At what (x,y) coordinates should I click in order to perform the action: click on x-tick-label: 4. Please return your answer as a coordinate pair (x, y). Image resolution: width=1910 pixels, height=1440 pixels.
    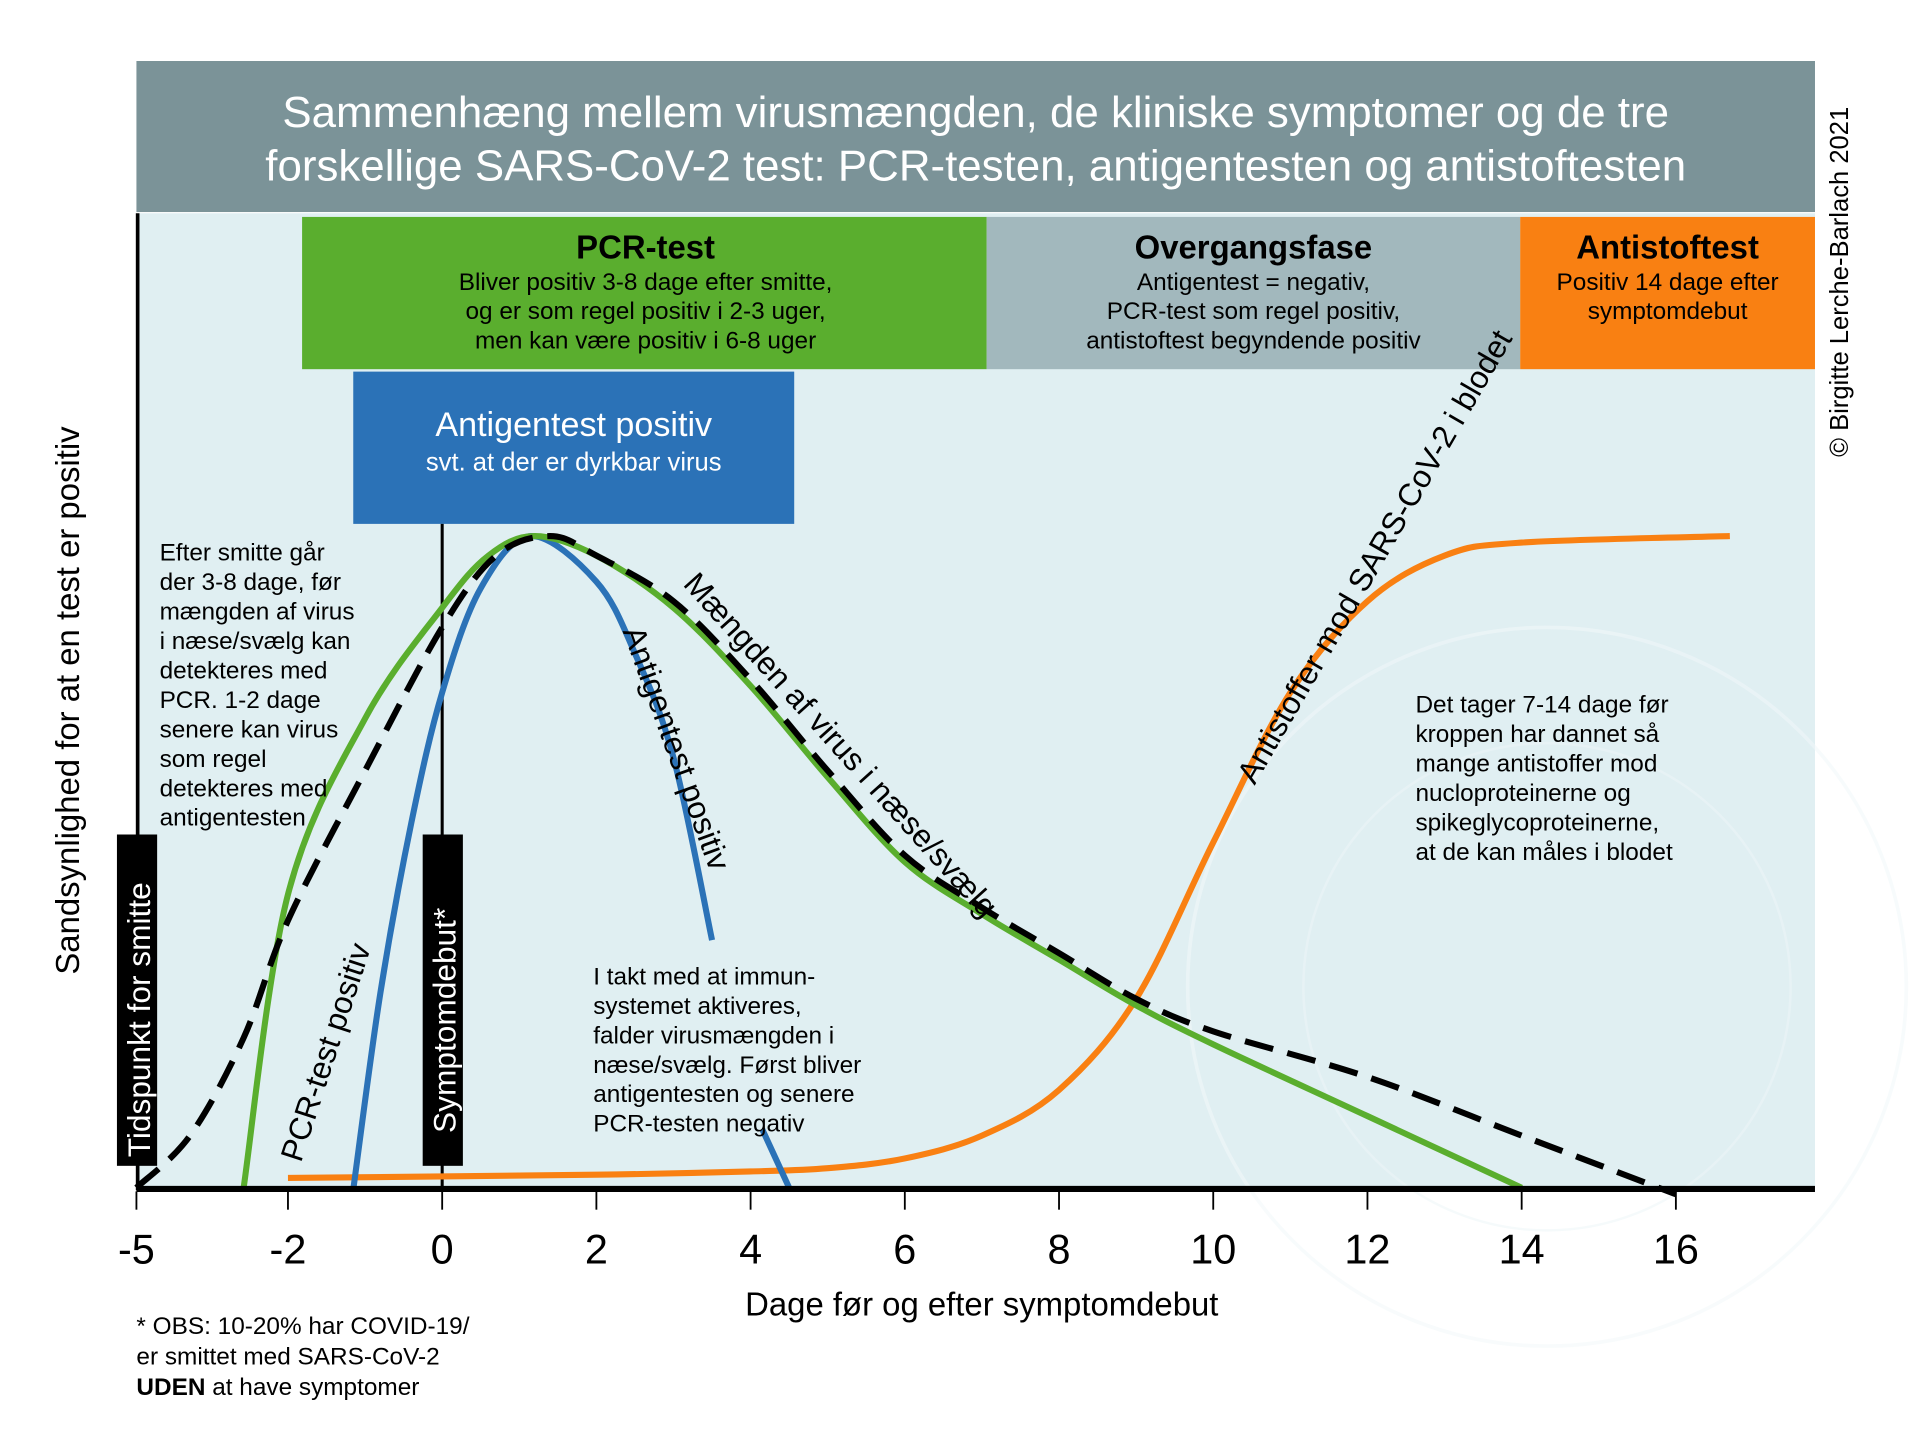
    Looking at the image, I should click on (750, 1249).